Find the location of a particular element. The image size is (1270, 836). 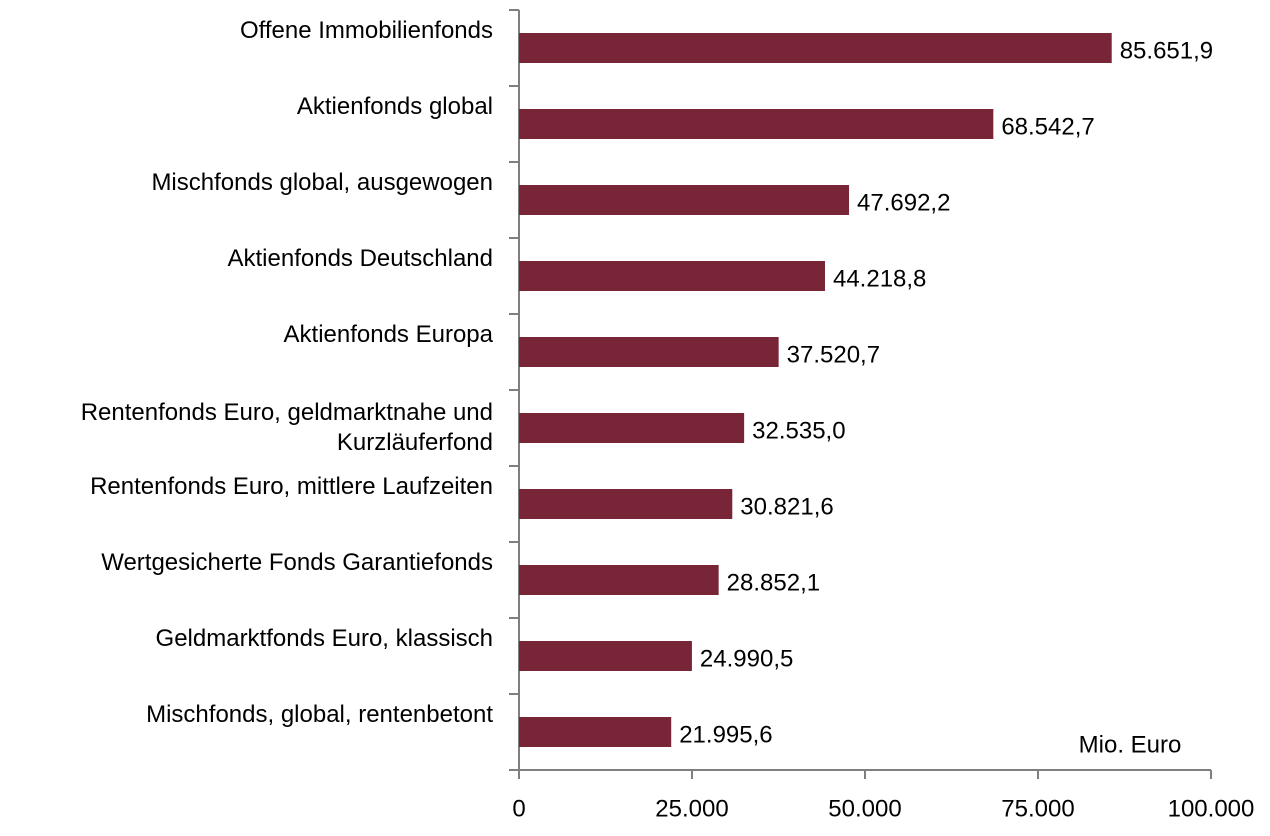

x-tick-label: 50.000 is located at coordinates (864, 808).